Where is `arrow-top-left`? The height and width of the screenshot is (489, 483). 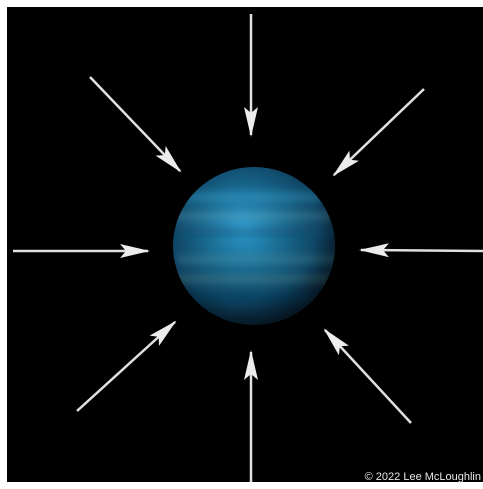 arrow-top-left is located at coordinates (135, 124).